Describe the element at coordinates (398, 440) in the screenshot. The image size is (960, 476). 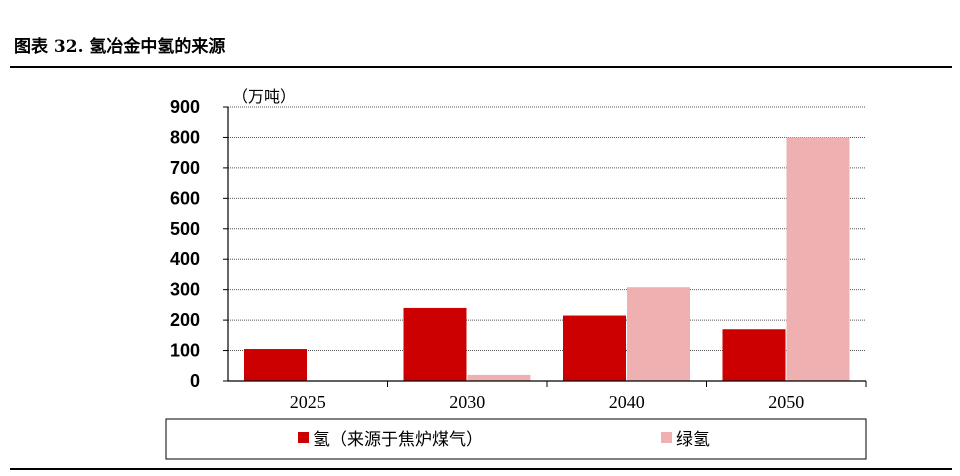
I see `legend-label: 氢（来源于焦炉煤气）` at that location.